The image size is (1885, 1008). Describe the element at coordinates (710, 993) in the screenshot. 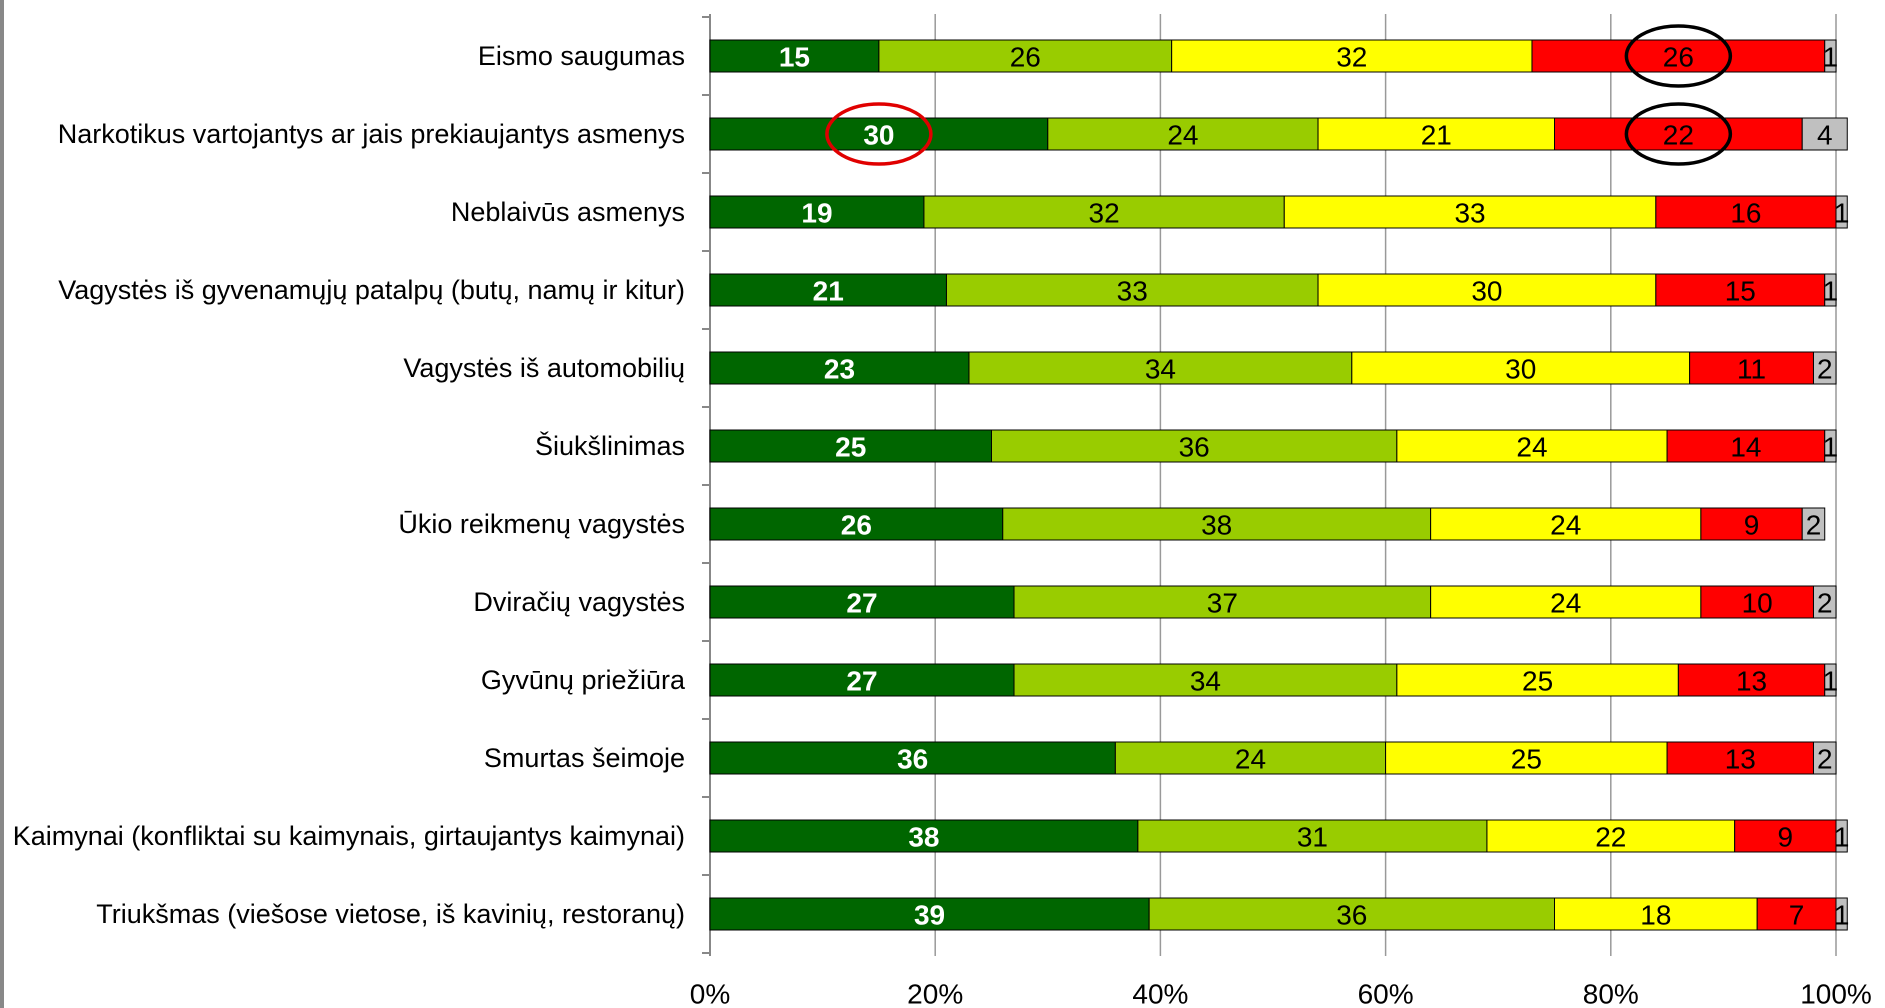

I see `x-tick-label: 0%` at that location.